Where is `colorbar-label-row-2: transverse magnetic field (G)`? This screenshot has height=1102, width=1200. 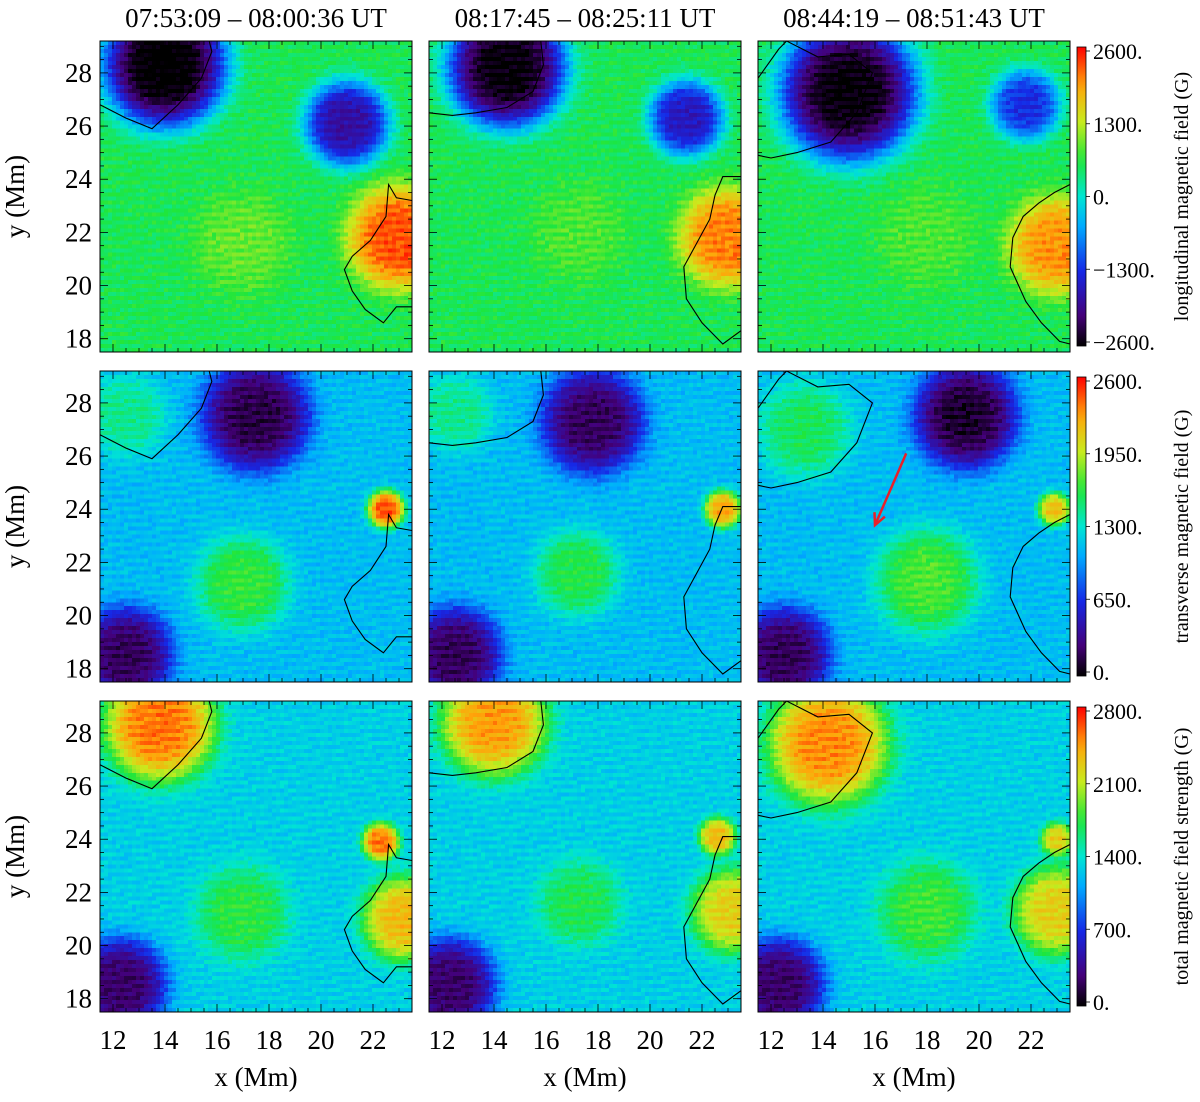 colorbar-label-row-2: transverse magnetic field (G) is located at coordinates (1182, 527).